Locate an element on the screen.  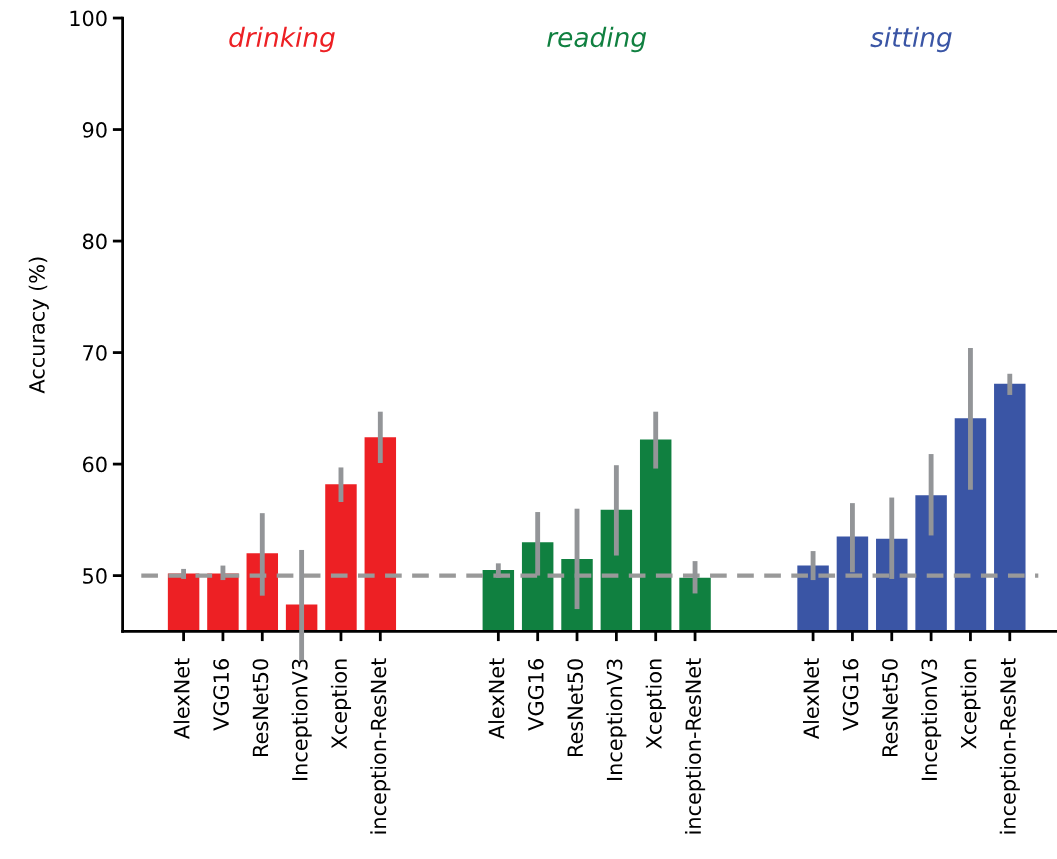
y-tick-label: 80 is located at coordinates (94, 241).